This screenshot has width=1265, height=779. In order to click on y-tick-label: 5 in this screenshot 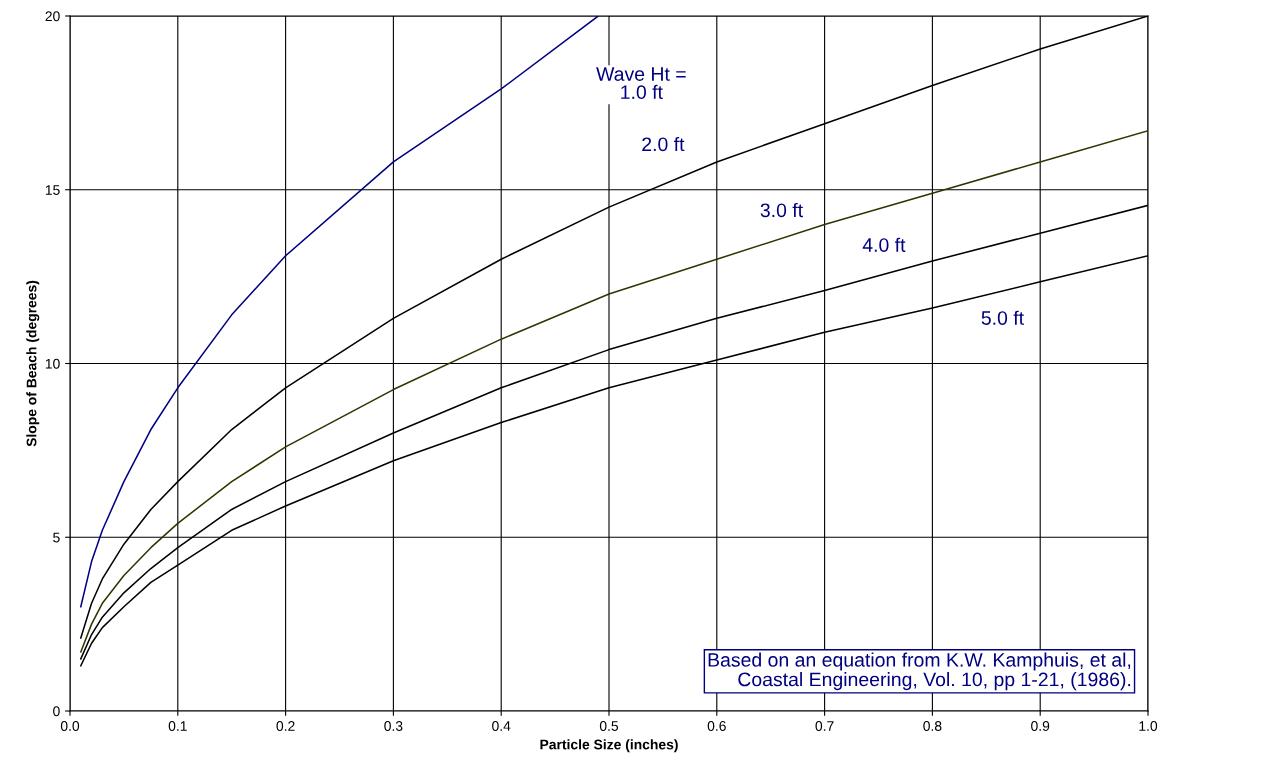, I will do `click(56, 537)`.